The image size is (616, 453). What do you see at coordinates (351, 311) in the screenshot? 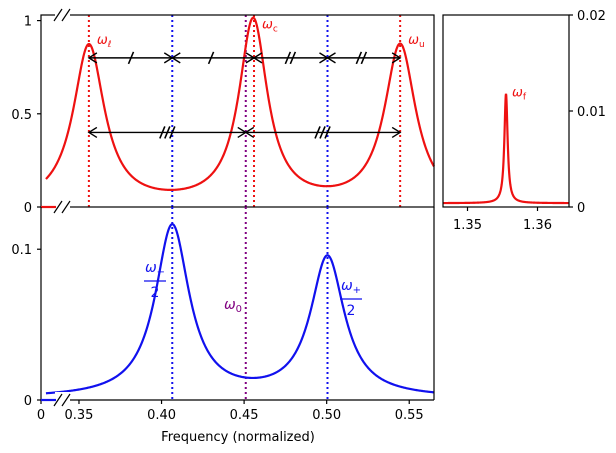
I see `omega-plus-label-den: 2` at bounding box center [351, 311].